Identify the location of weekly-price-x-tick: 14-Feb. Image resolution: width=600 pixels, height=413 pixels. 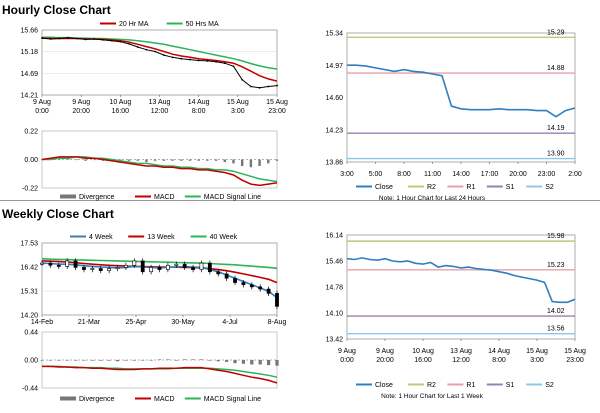
(42, 322).